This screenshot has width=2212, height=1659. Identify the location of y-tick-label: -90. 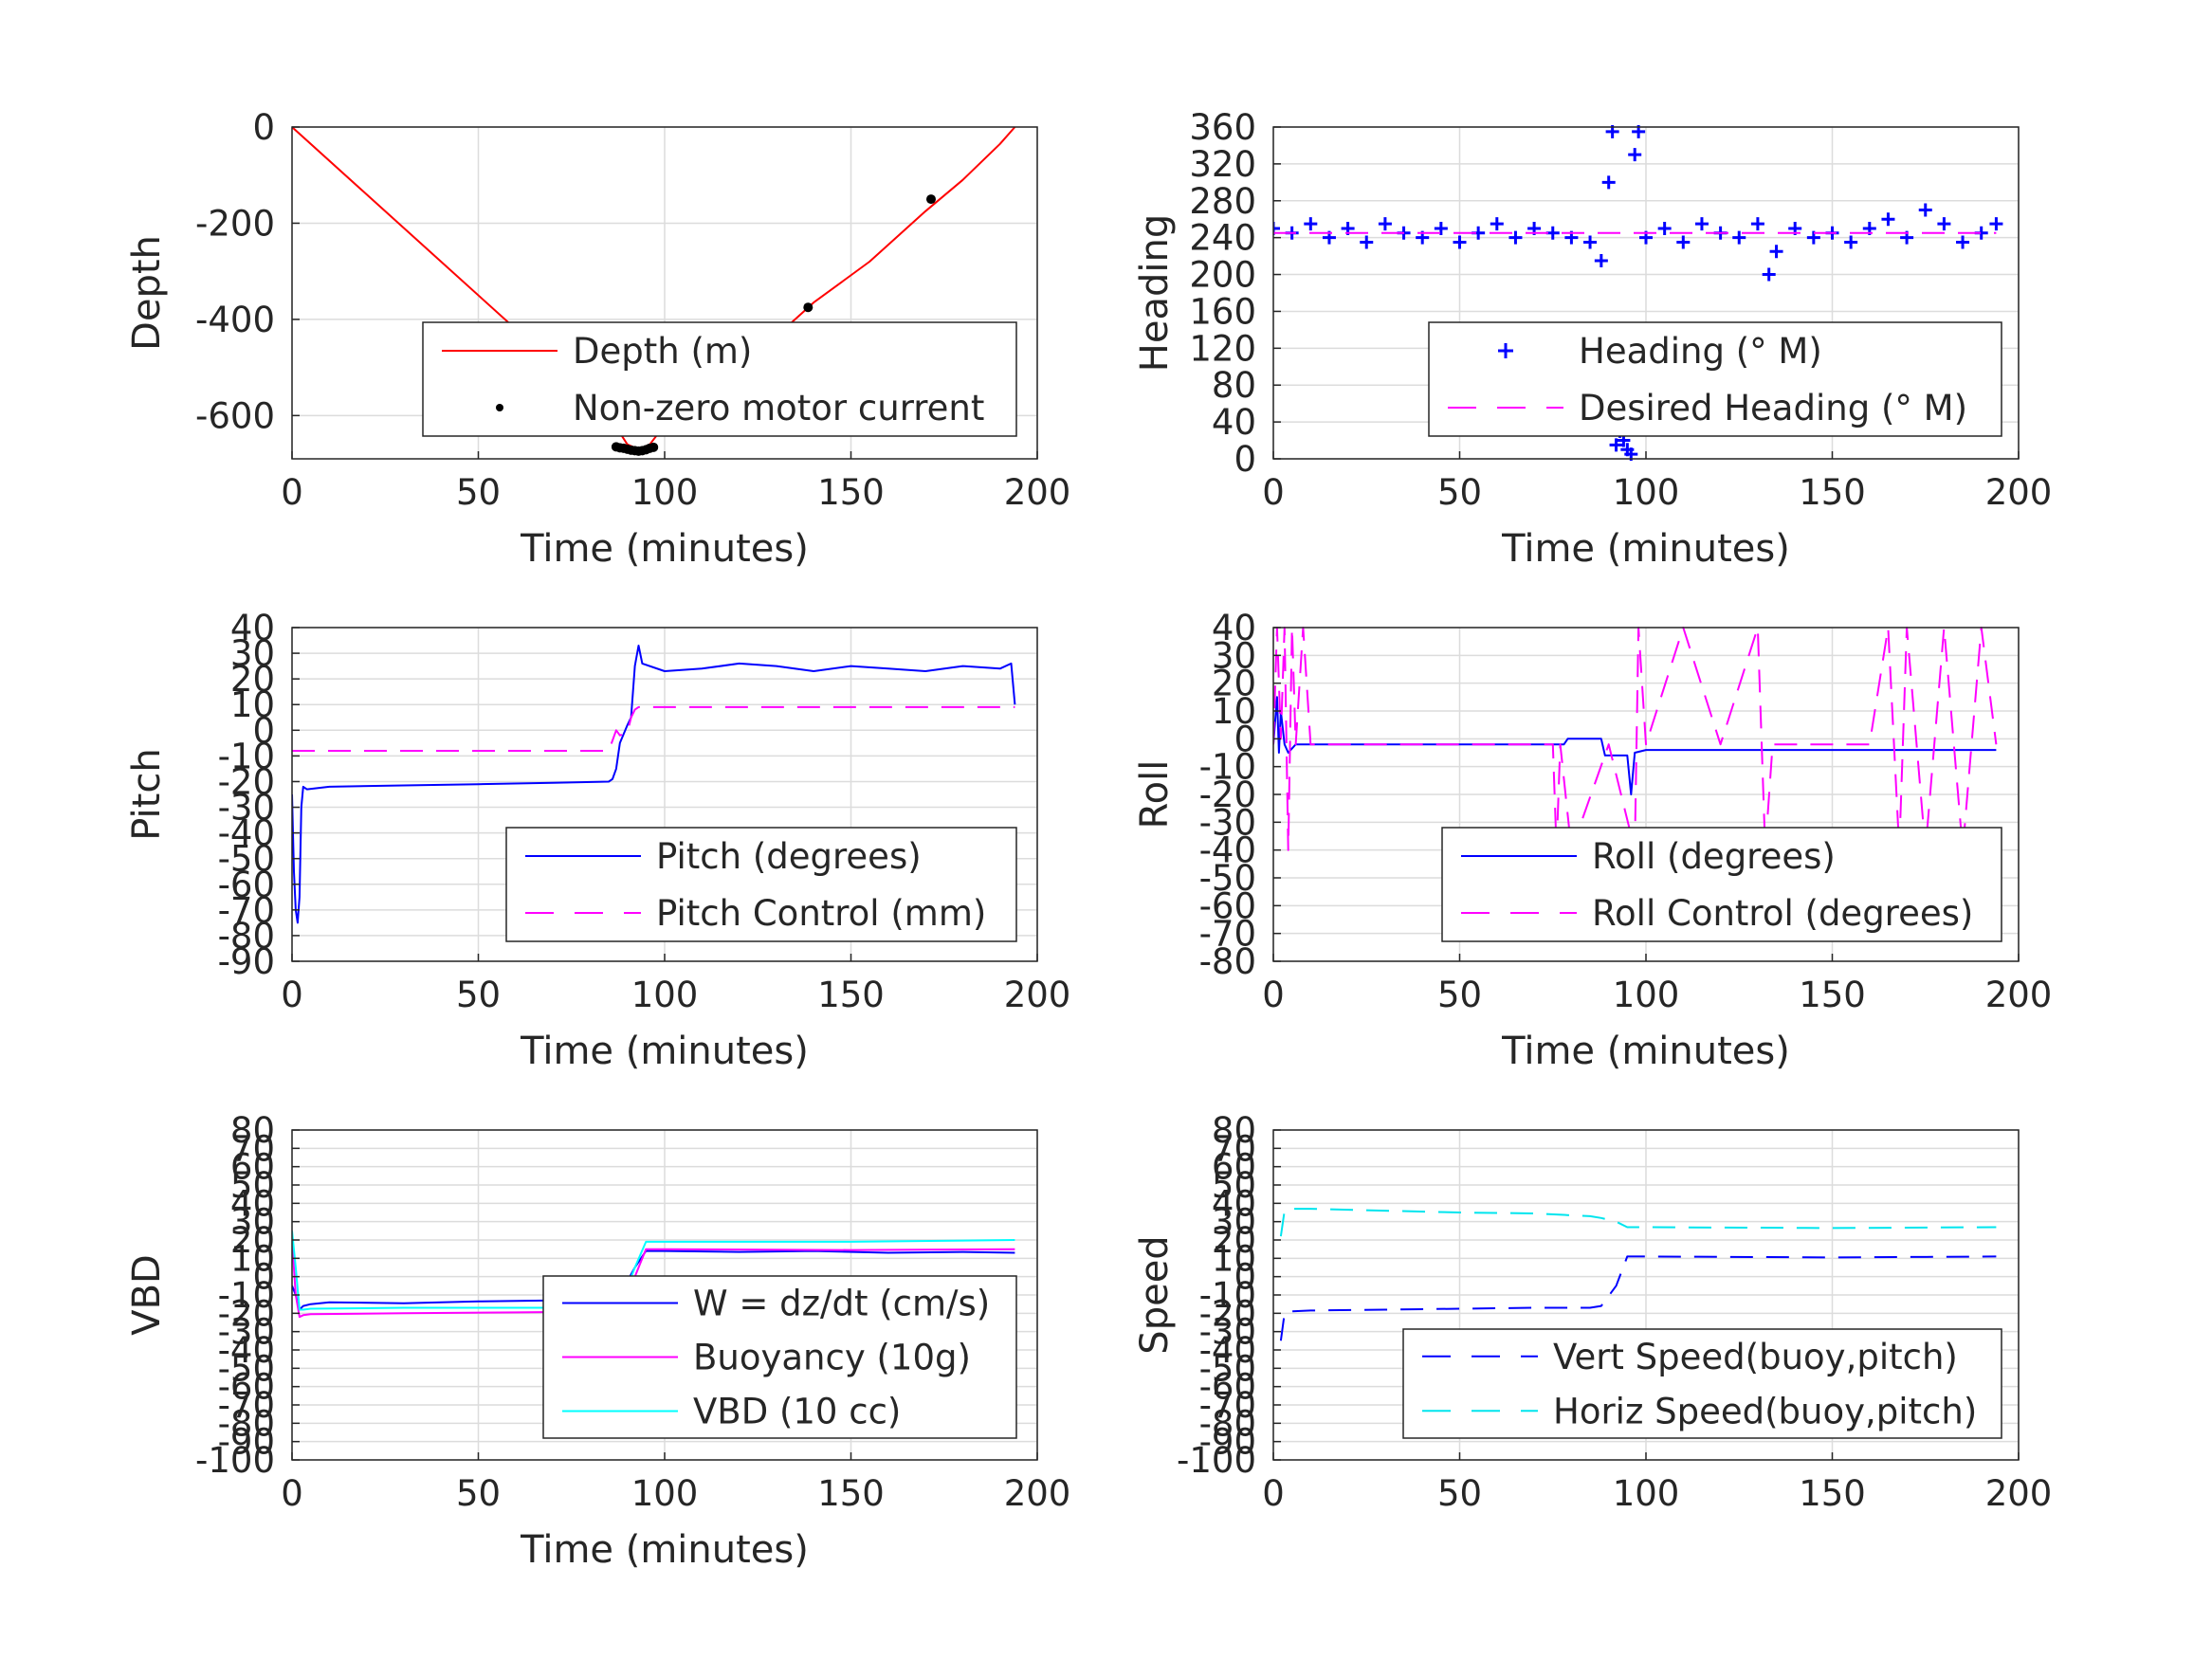
(246, 961).